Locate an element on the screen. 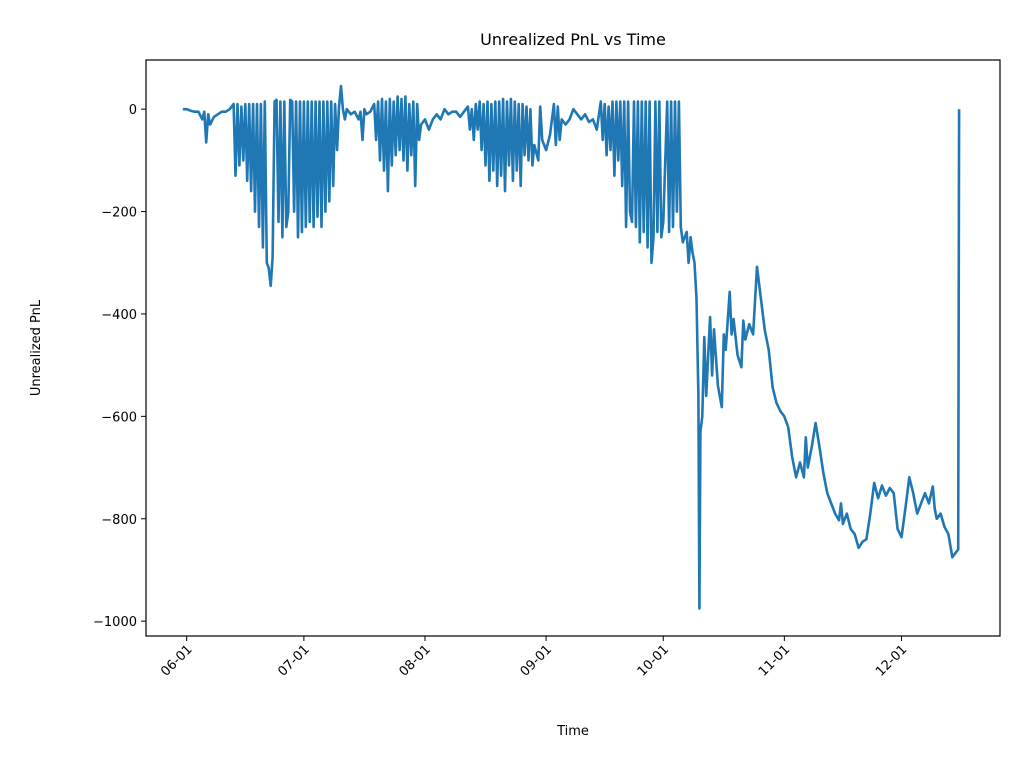  y-tick-label: 0 is located at coordinates (133, 110).